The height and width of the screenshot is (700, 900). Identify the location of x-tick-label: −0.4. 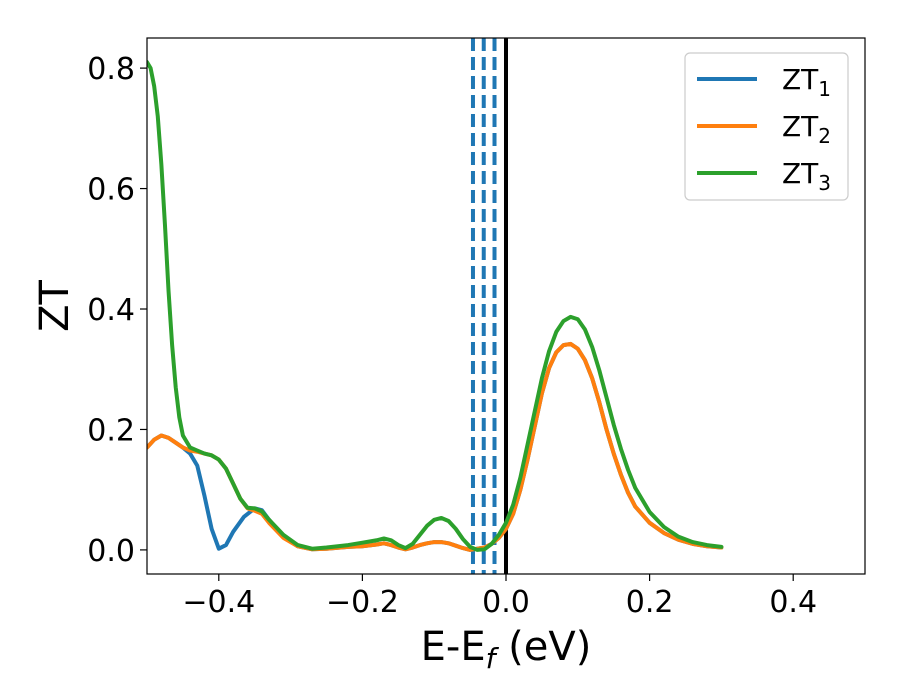
(218, 602).